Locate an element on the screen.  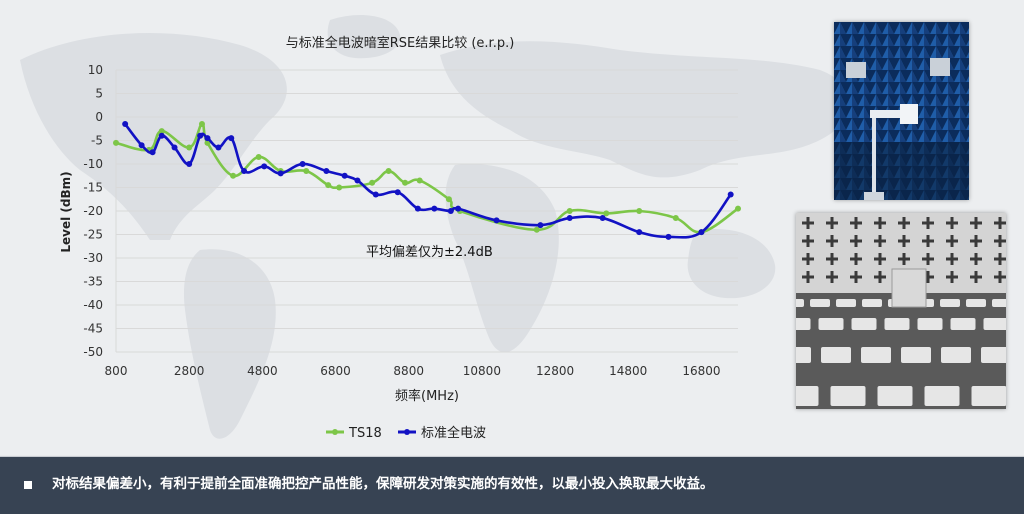
y-tick-label: 0 is located at coordinates (99, 117).